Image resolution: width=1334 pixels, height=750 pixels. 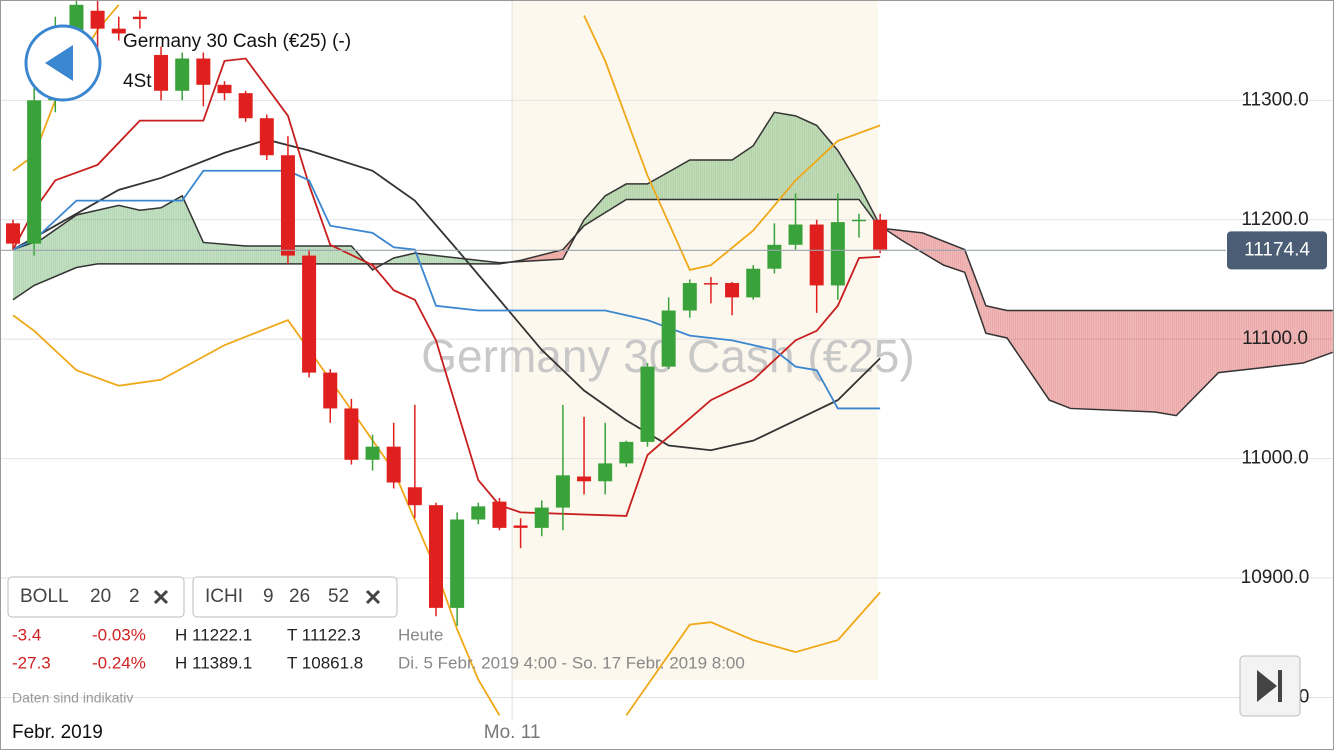 I want to click on period-label: Febr. 2019, so click(x=57, y=732).